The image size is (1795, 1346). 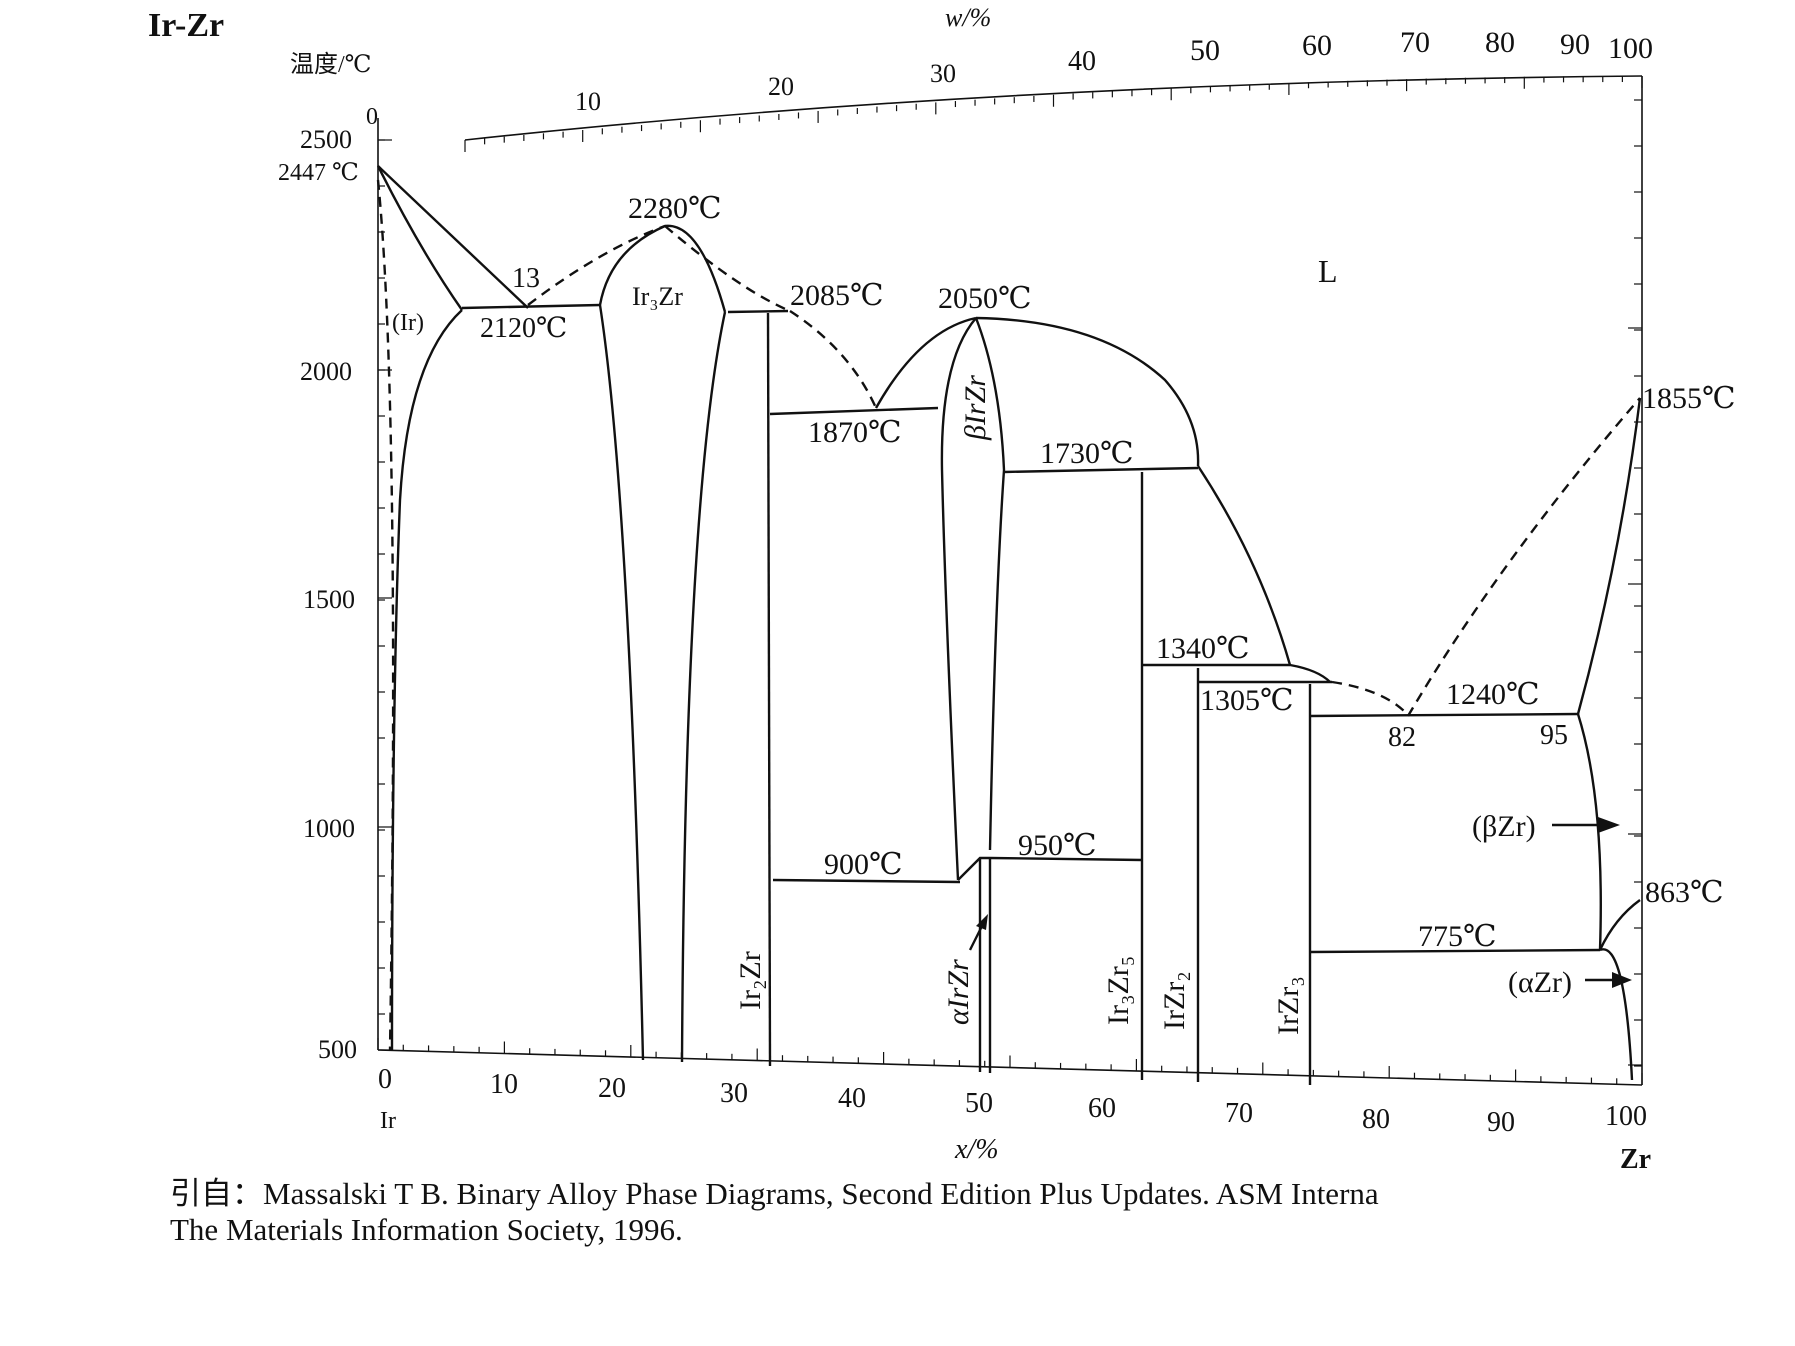 What do you see at coordinates (1118, 990) in the screenshot?
I see `label-ir3zr5: Ir₃Zr₅` at bounding box center [1118, 990].